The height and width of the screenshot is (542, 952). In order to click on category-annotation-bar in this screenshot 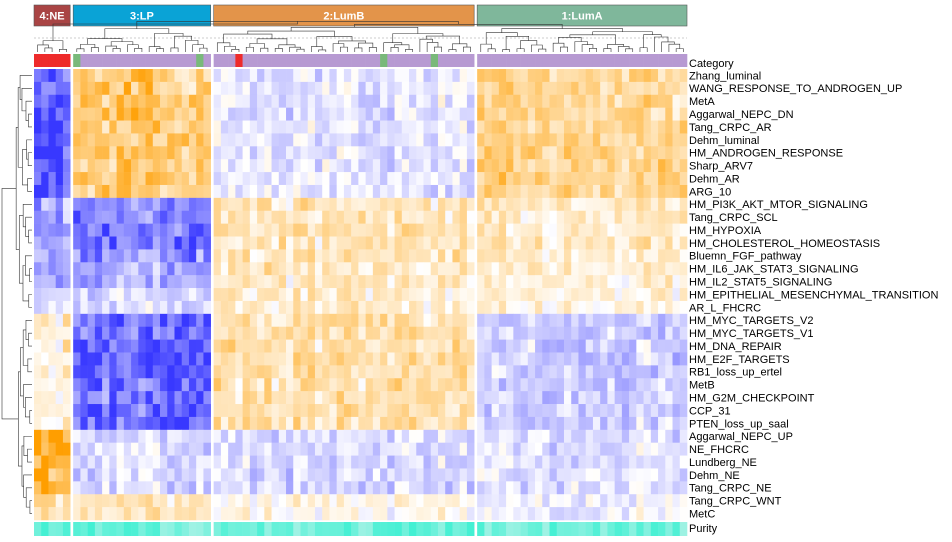, I will do `click(361, 60)`.